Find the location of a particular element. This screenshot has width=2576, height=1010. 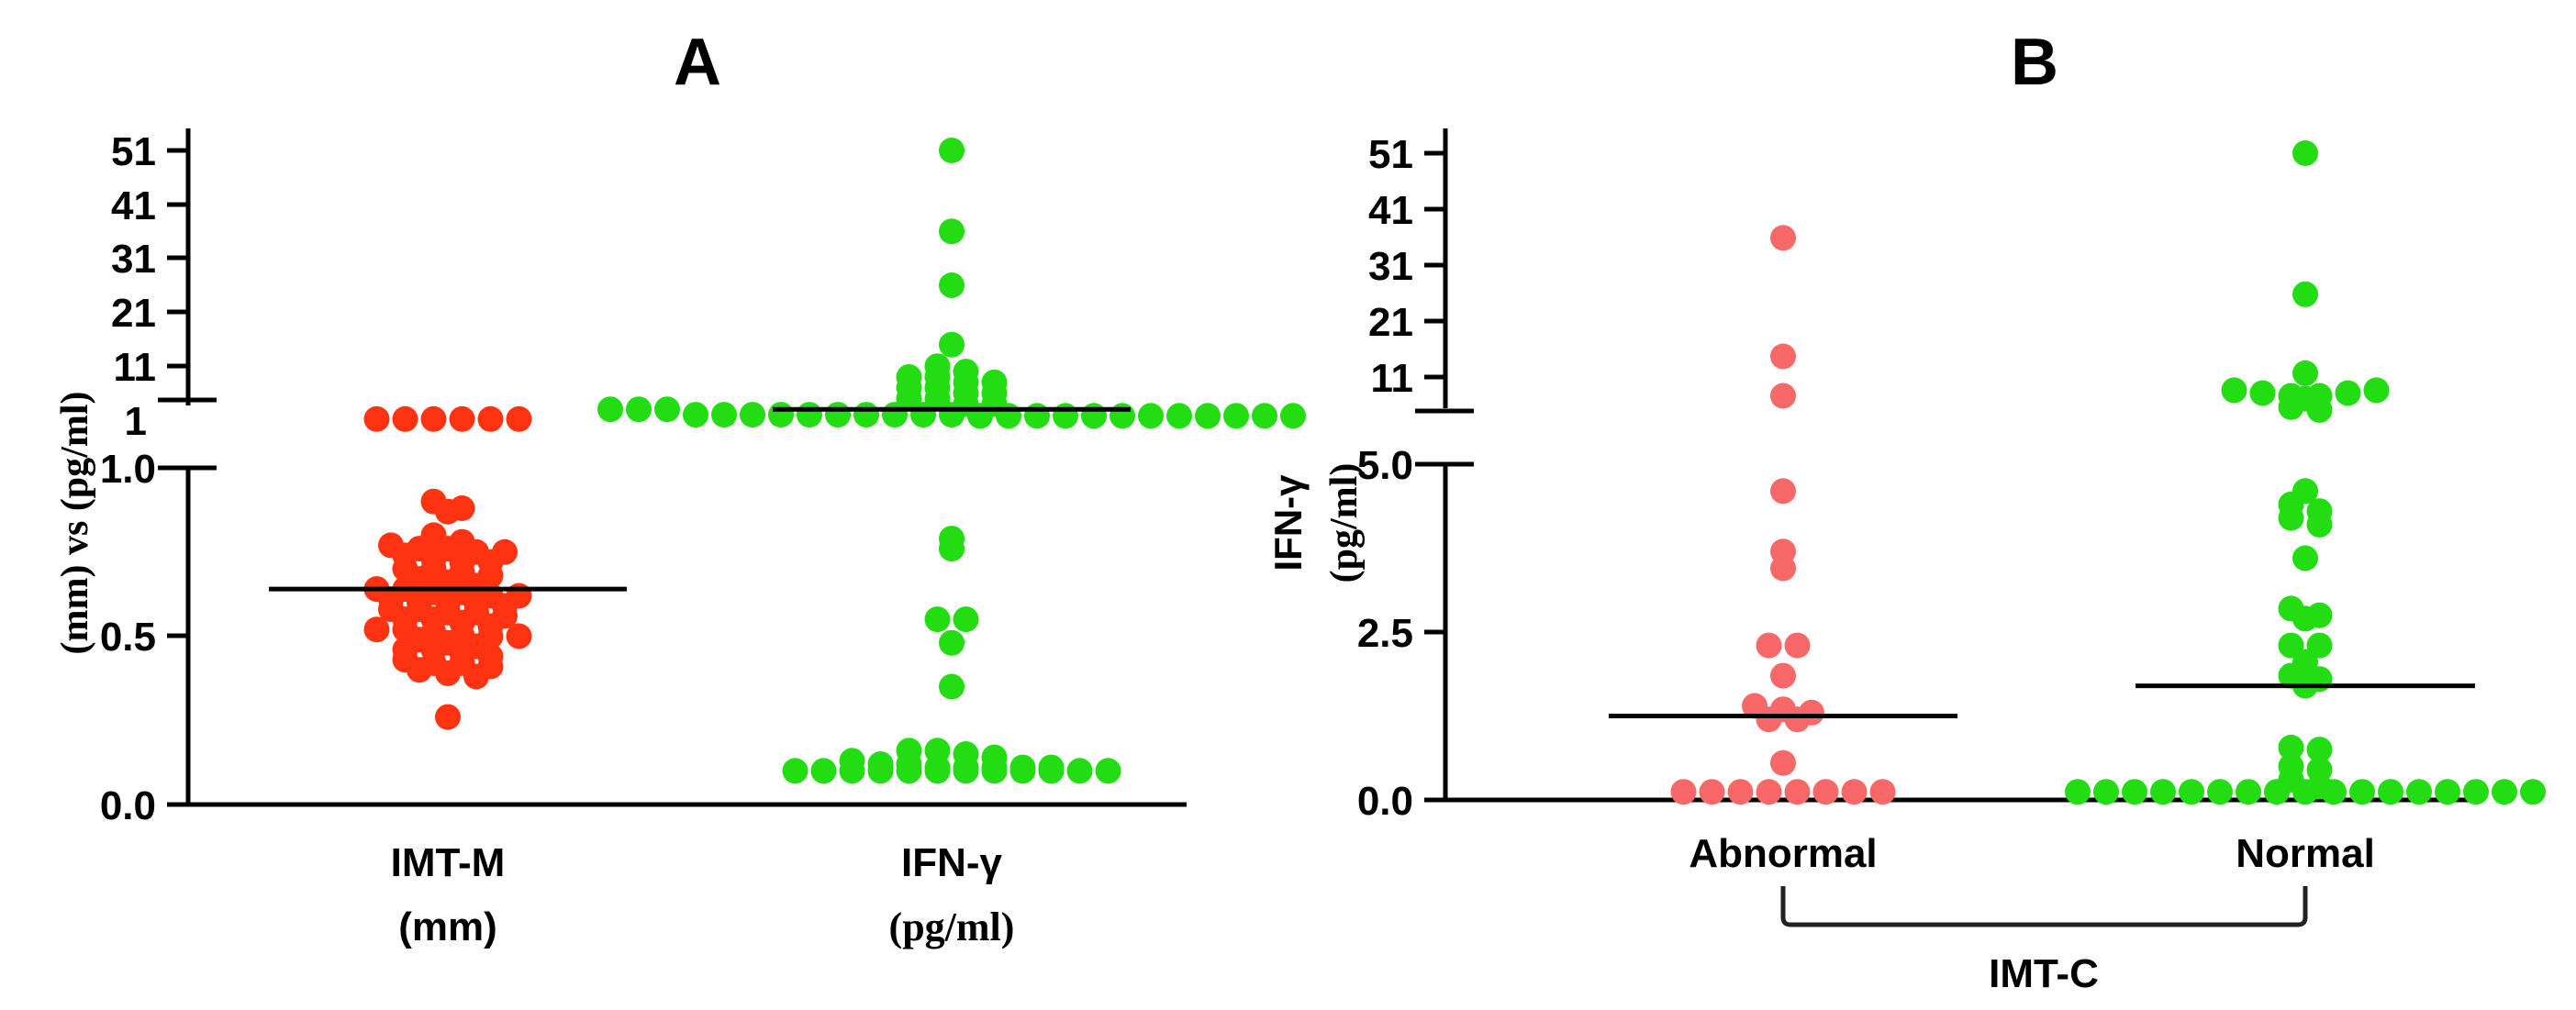

data-point-ifn--38 is located at coordinates (1179, 416).